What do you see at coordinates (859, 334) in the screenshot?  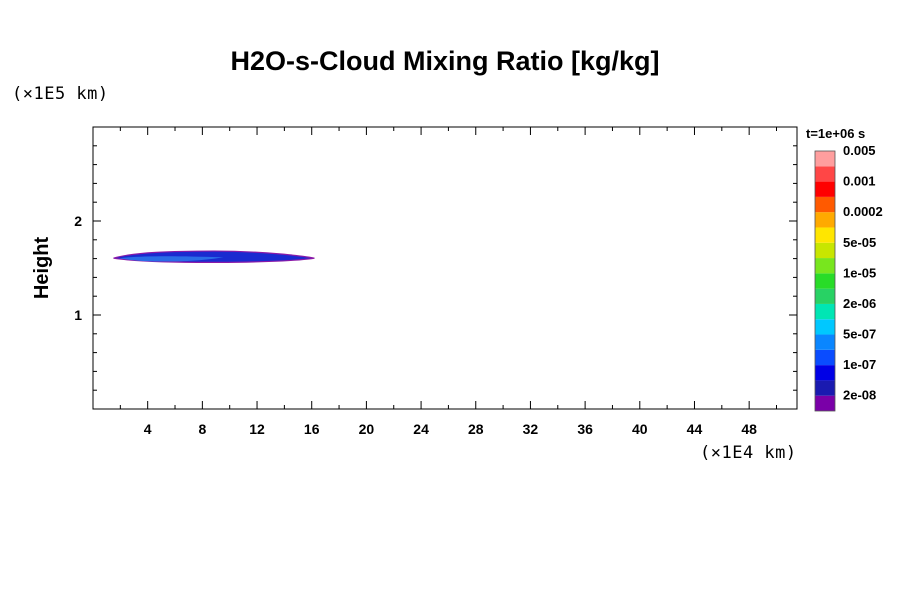 I see `colorbar-label: 5e-07` at bounding box center [859, 334].